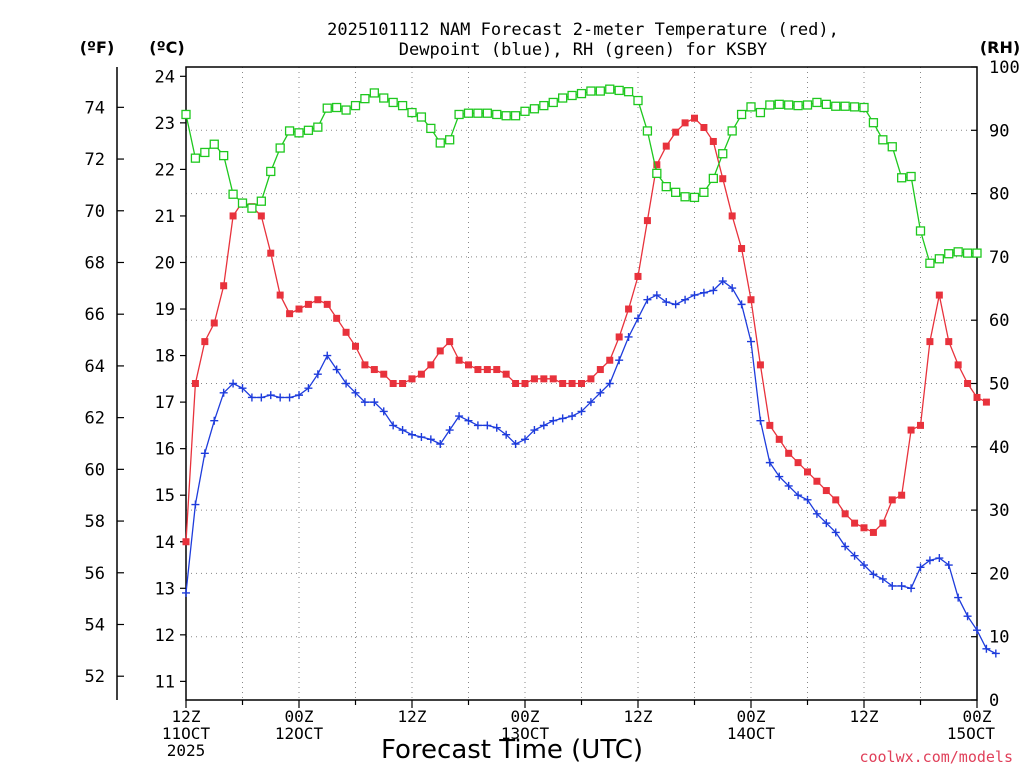  Describe the element at coordinates (95, 470) in the screenshot. I see `fahrenheit-tick-label: 60` at that location.